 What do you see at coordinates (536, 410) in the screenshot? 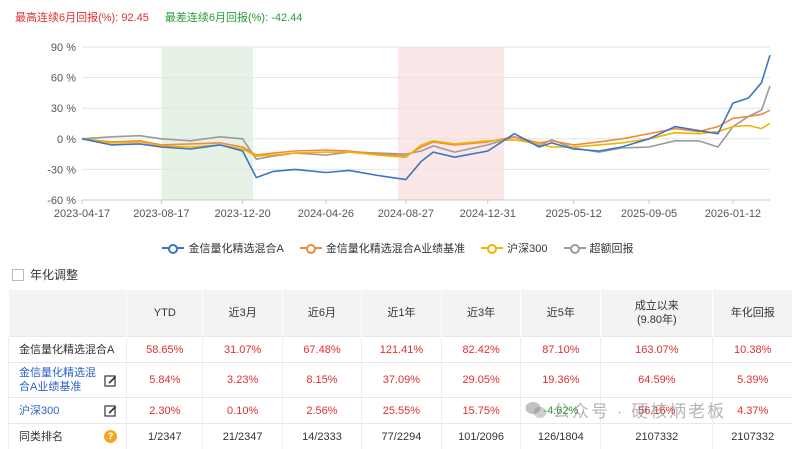
I see `wechat-icon` at bounding box center [536, 410].